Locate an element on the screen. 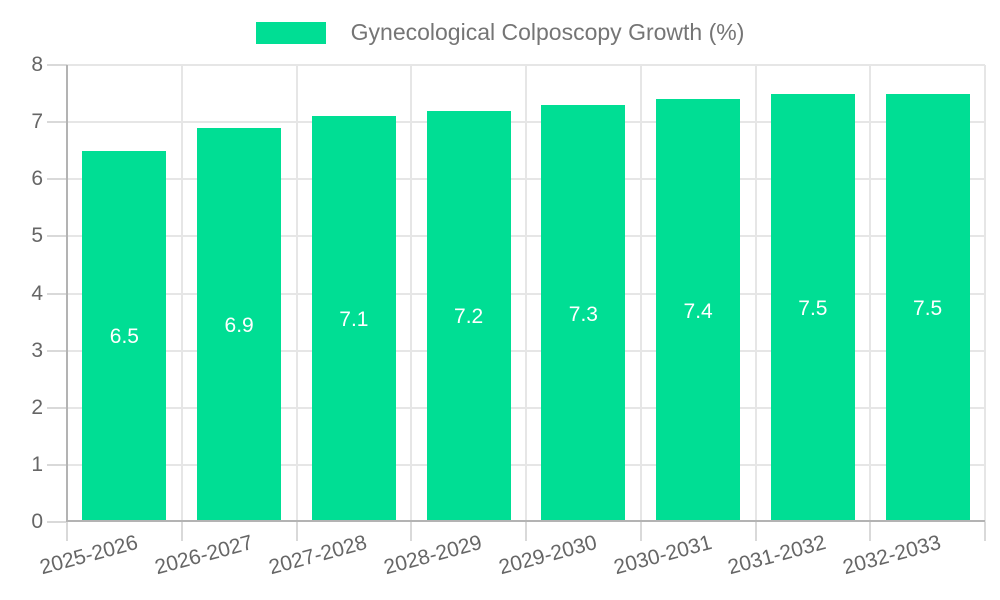 The width and height of the screenshot is (1000, 600). y-axis-line is located at coordinates (67, 293).